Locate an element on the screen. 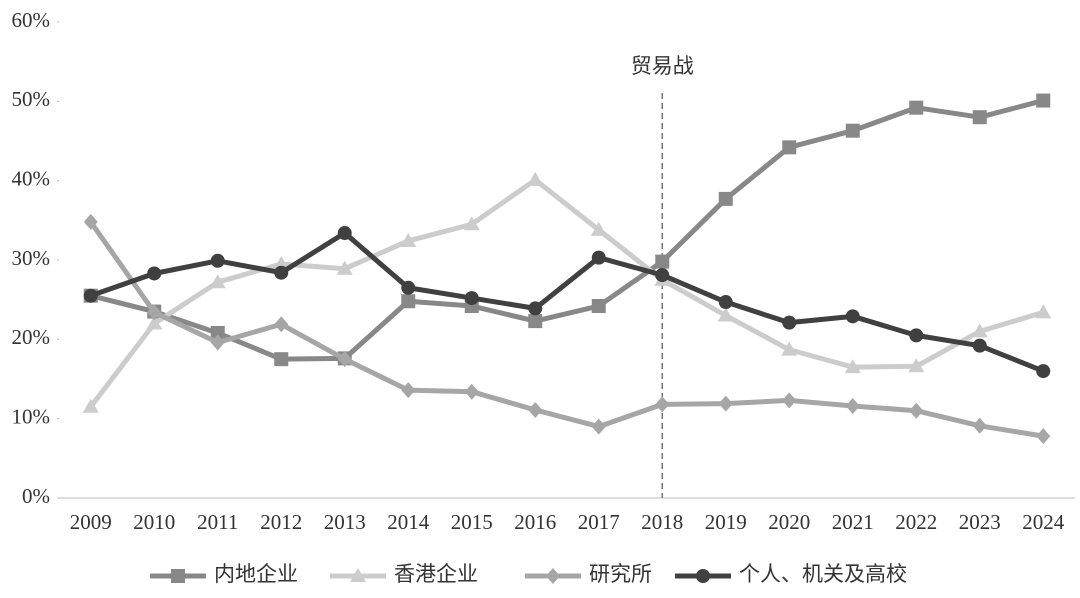  x-tick-label: 2020 is located at coordinates (789, 522).